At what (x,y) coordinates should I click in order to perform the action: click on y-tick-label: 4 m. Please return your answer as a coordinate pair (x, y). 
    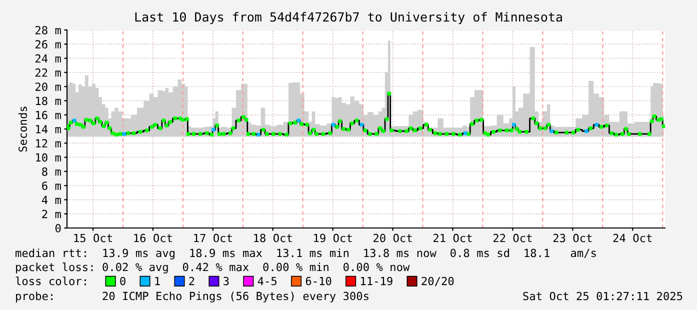
    Looking at the image, I should click on (51, 200).